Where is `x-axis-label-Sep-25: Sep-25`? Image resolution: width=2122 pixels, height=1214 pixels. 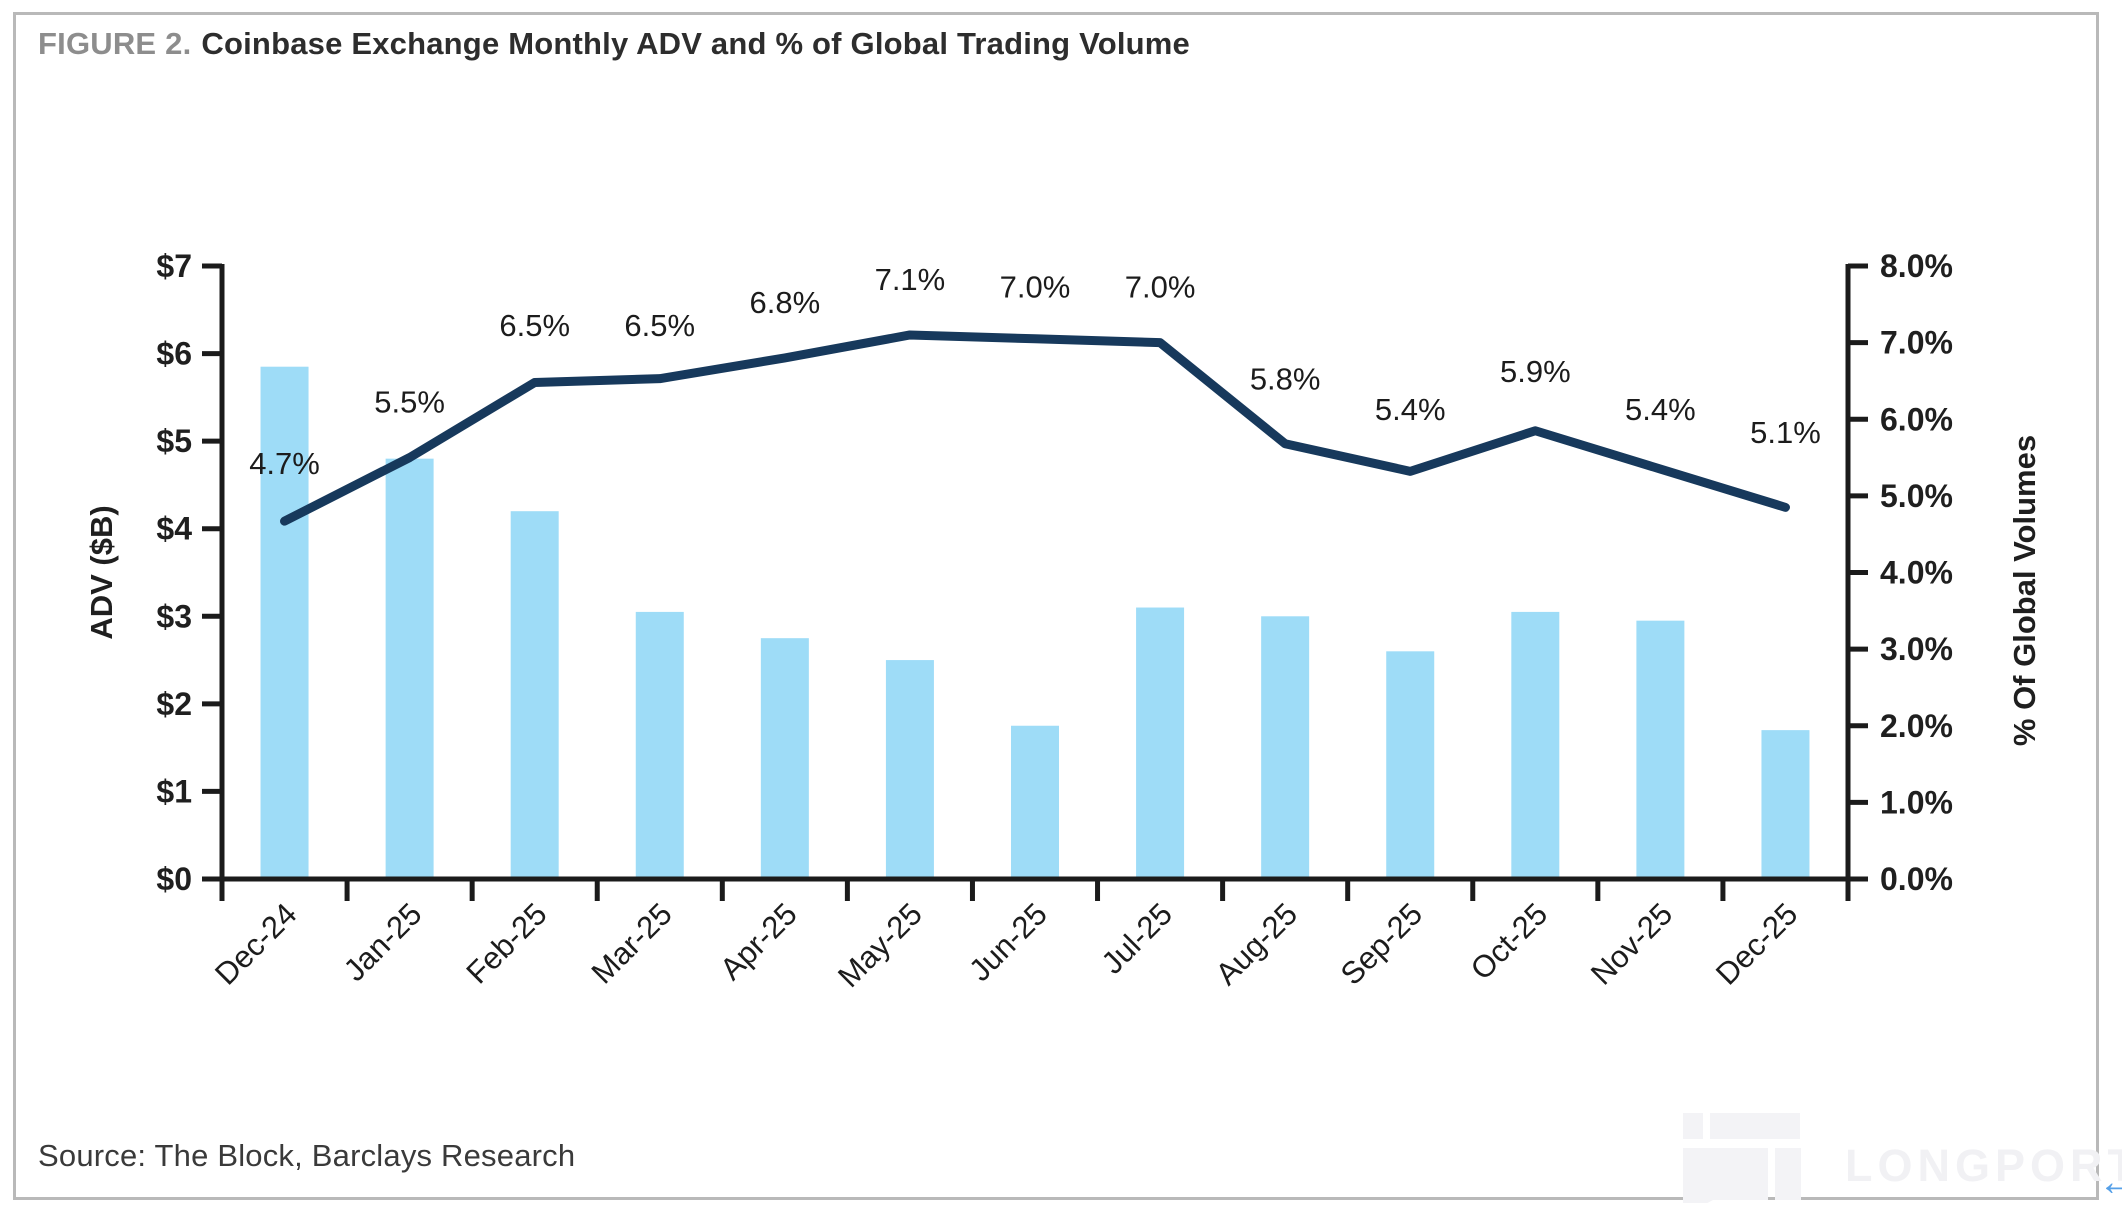 x-axis-label-Sep-25: Sep-25 is located at coordinates (1381, 943).